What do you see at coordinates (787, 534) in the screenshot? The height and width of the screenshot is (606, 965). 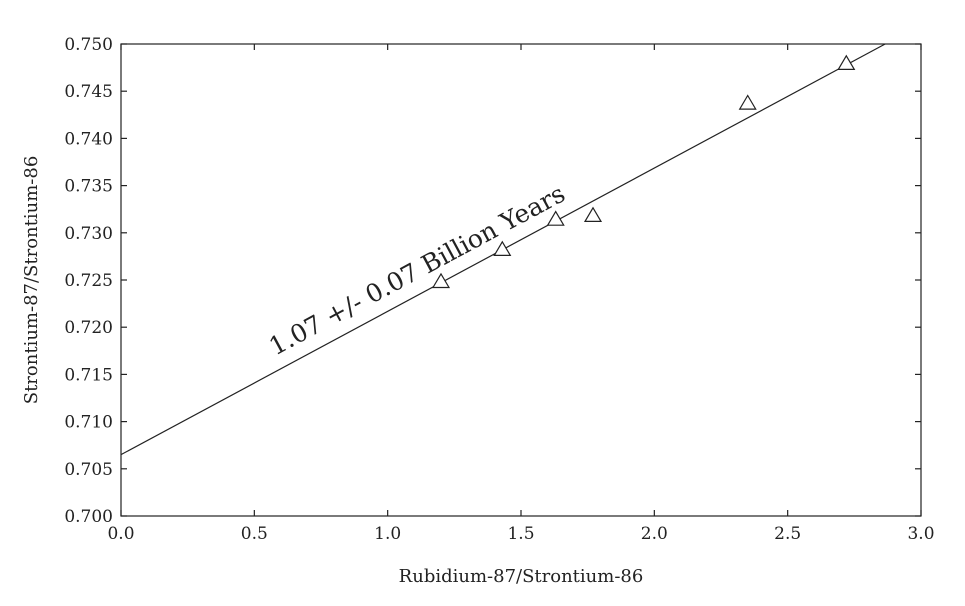 I see `x-tick-label: 2.5` at bounding box center [787, 534].